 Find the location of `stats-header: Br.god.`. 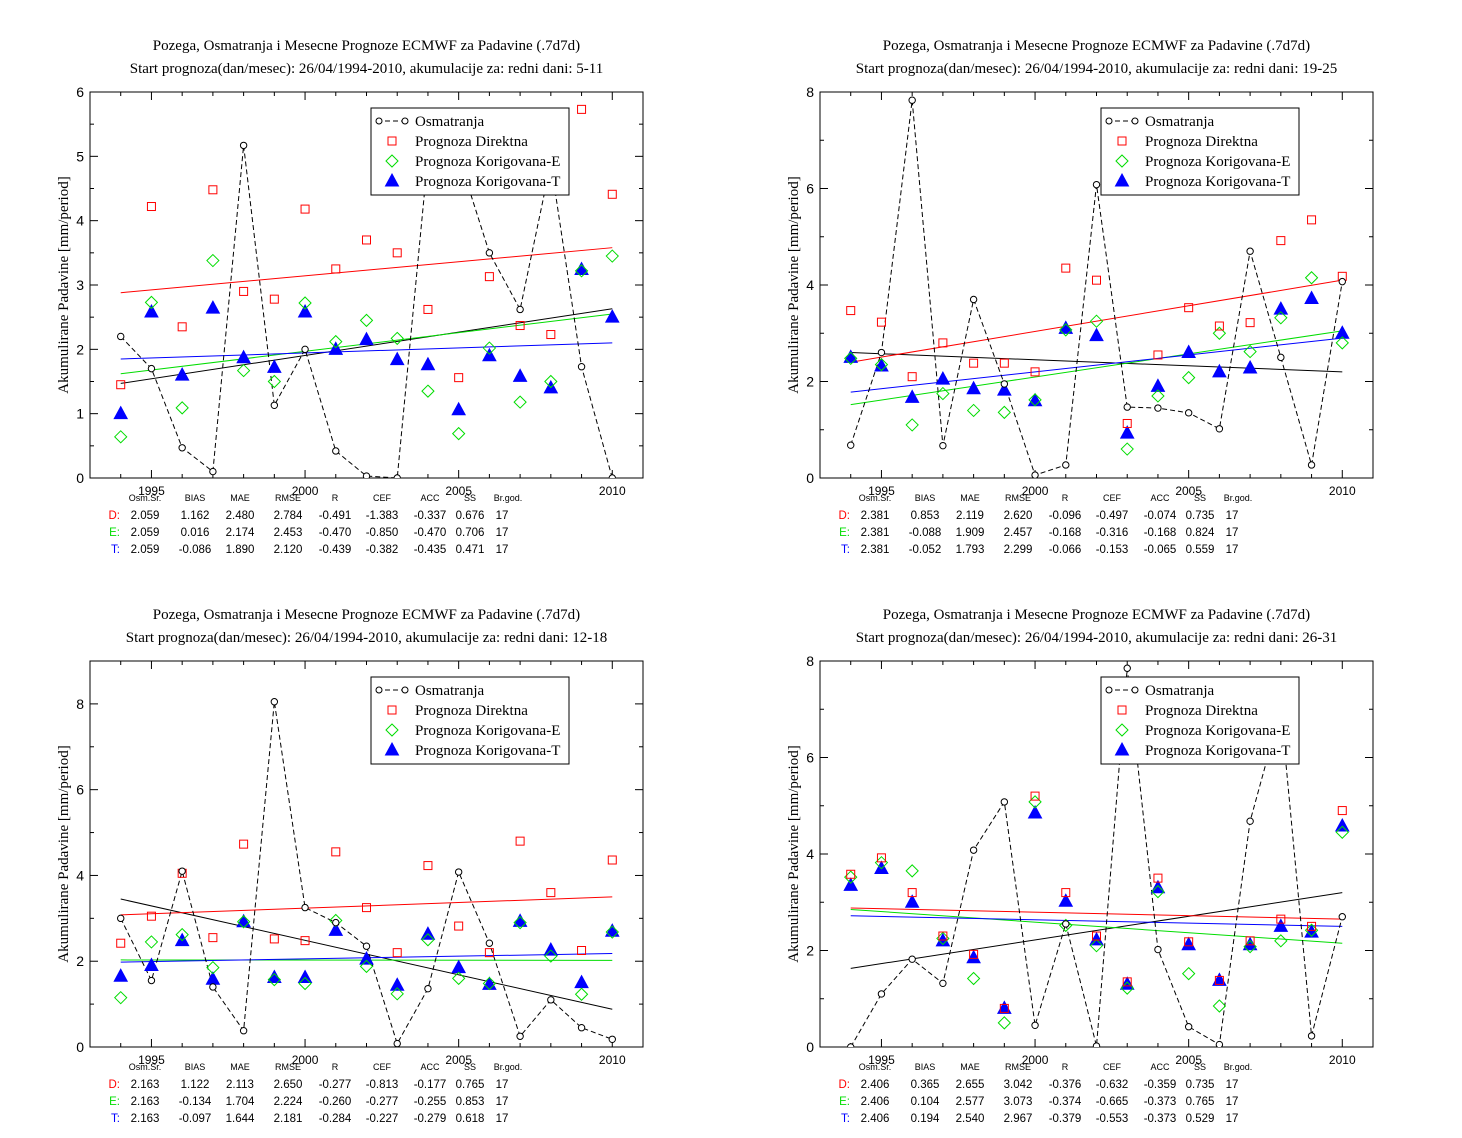

stats-header: Br.god. is located at coordinates (1238, 1067).